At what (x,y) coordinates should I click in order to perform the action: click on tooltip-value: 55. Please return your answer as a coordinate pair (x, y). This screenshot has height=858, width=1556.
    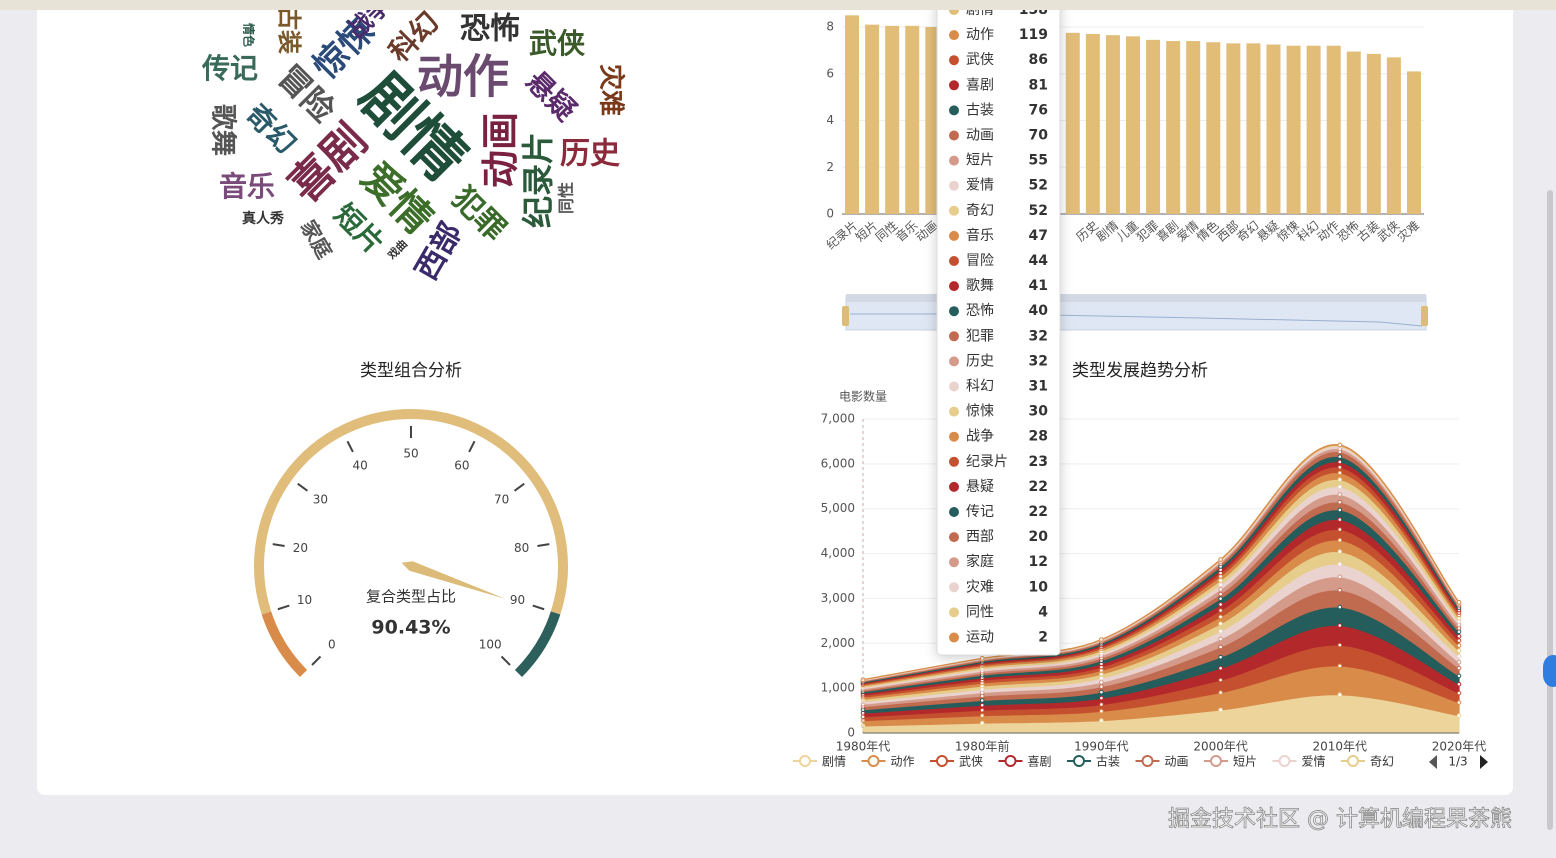
    Looking at the image, I should click on (1038, 161).